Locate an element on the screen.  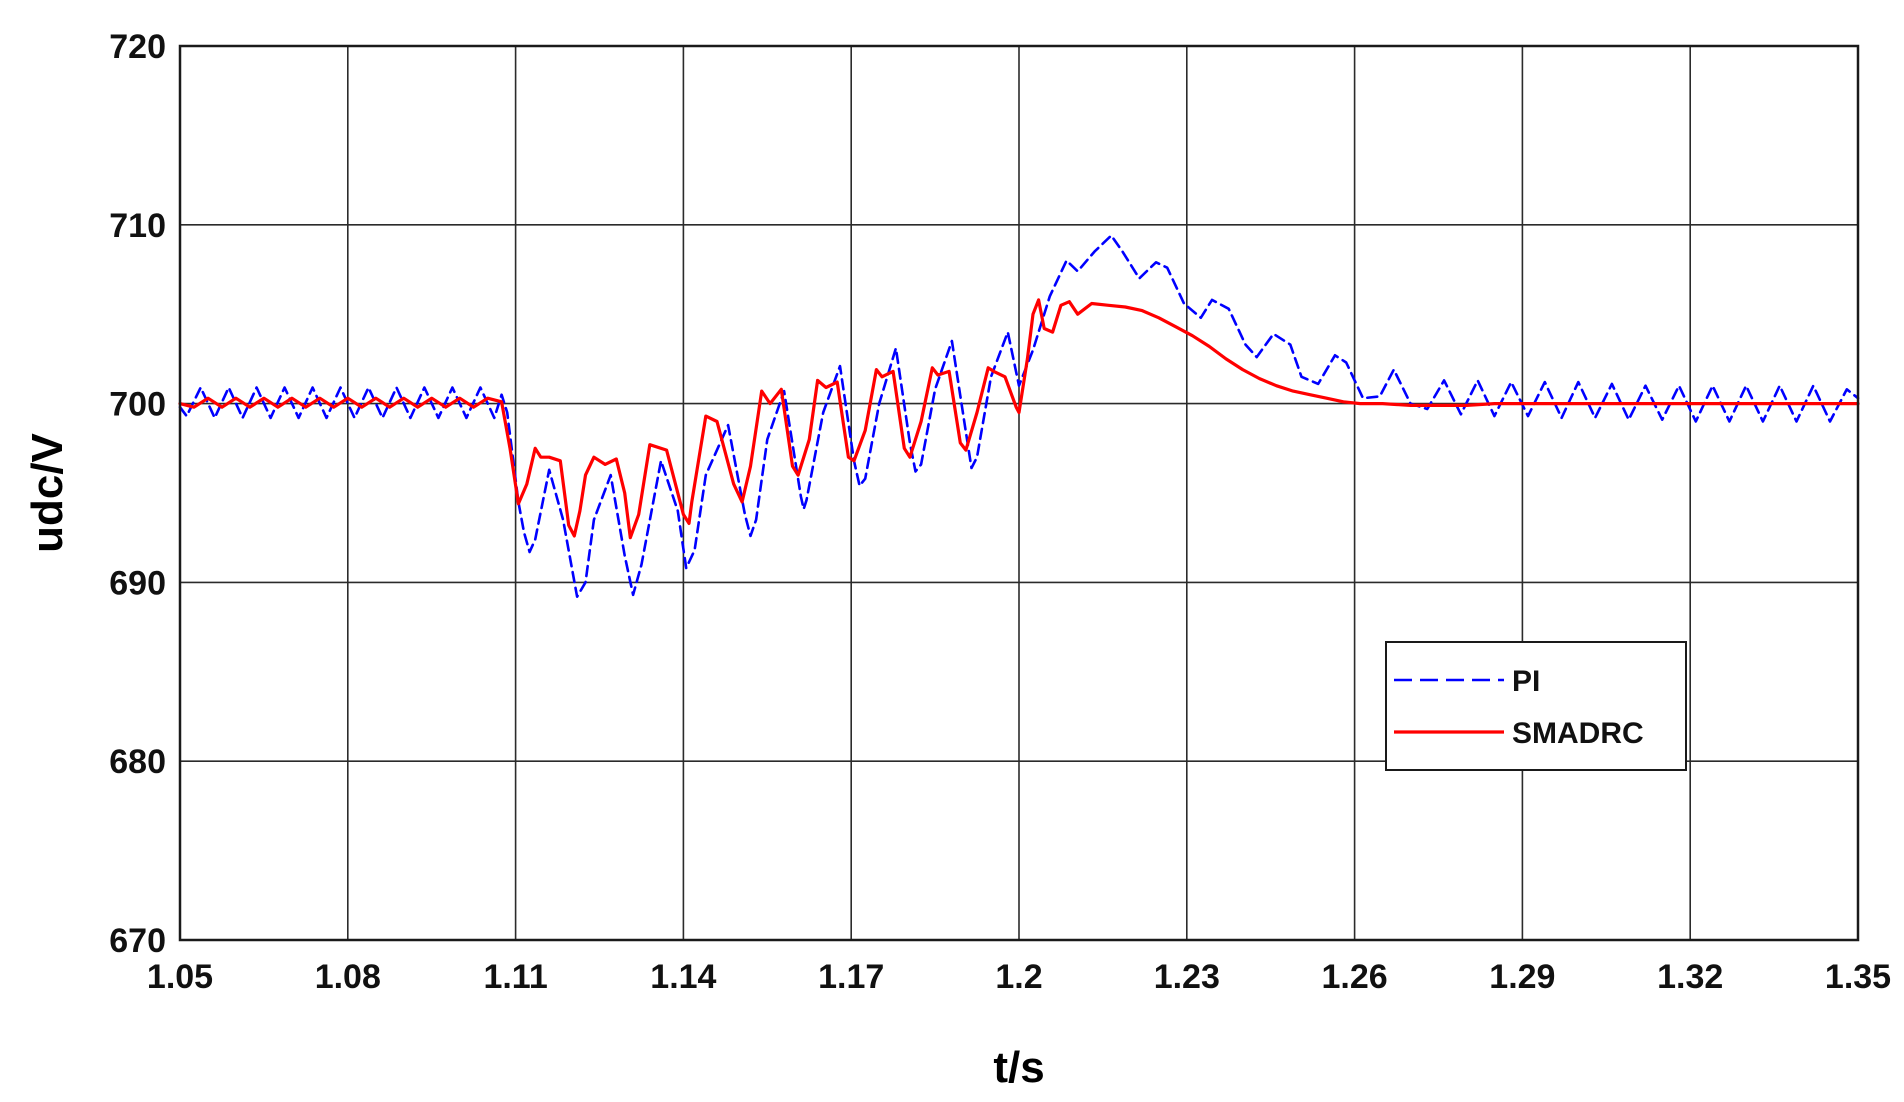
x-tick-label: 1.17 is located at coordinates (851, 977).